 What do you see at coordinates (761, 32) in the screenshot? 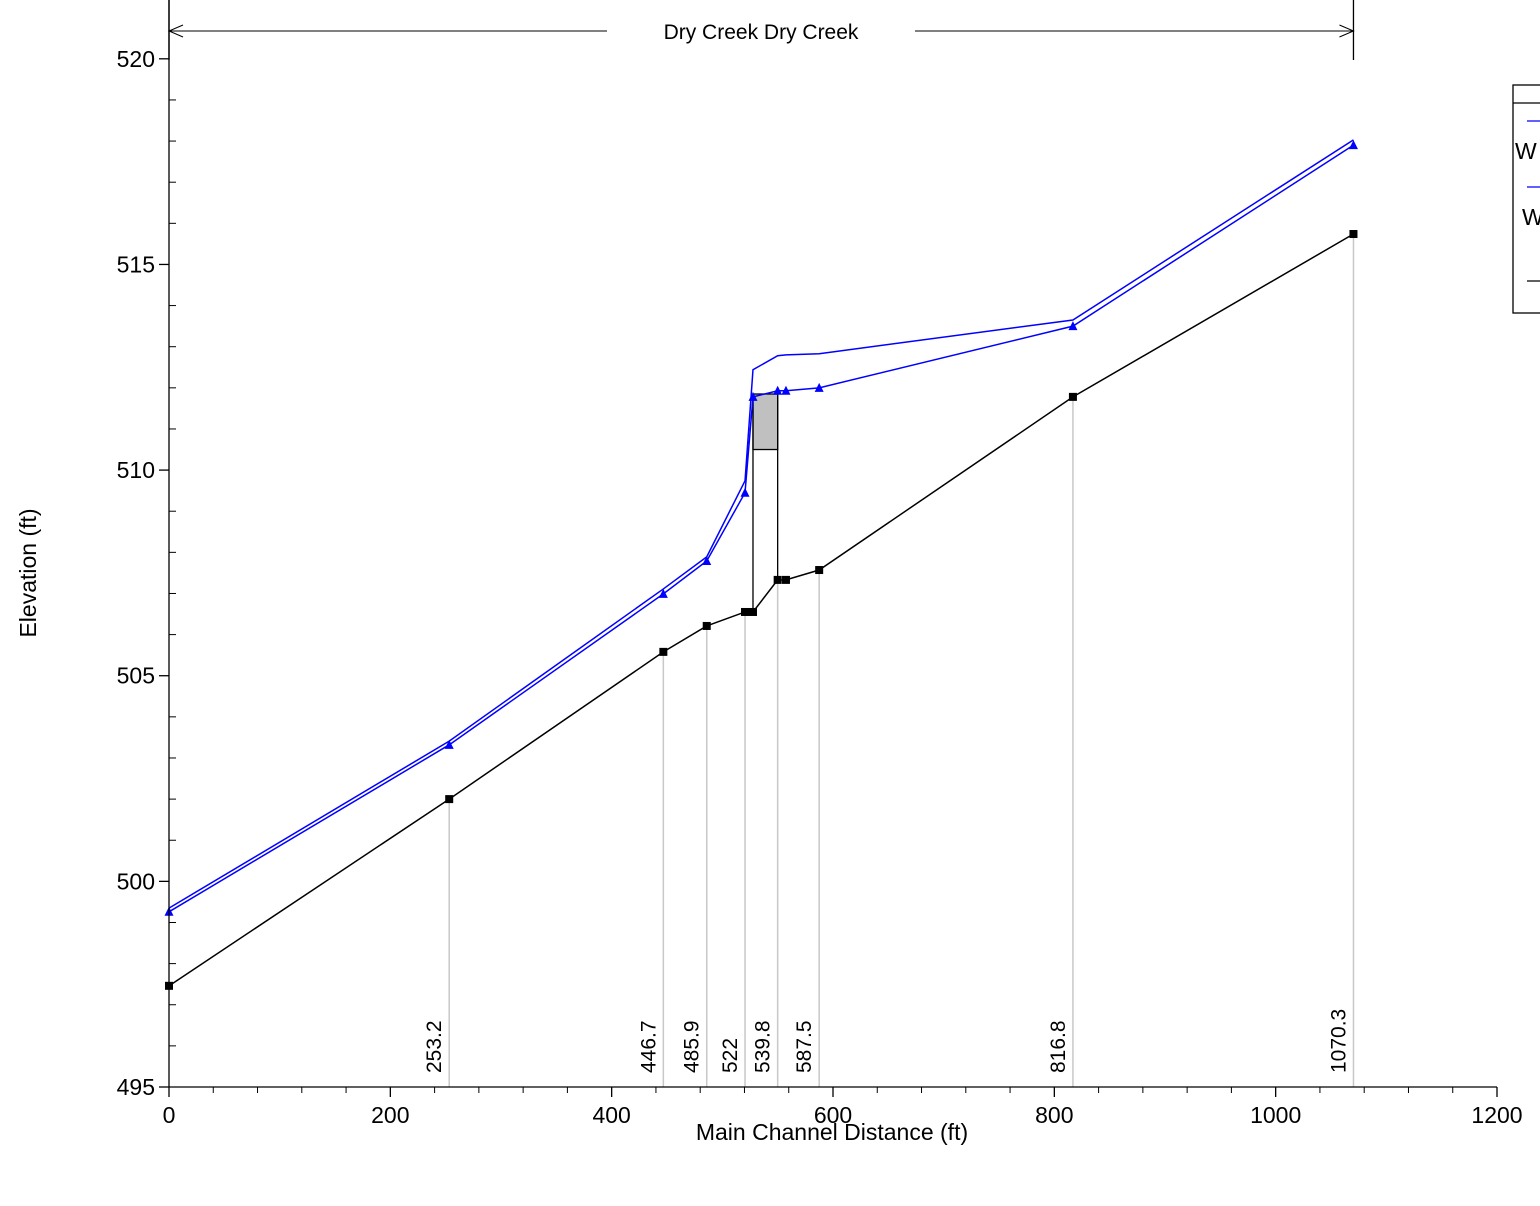
I see `annotation: Dry Creek Dry Creek` at bounding box center [761, 32].